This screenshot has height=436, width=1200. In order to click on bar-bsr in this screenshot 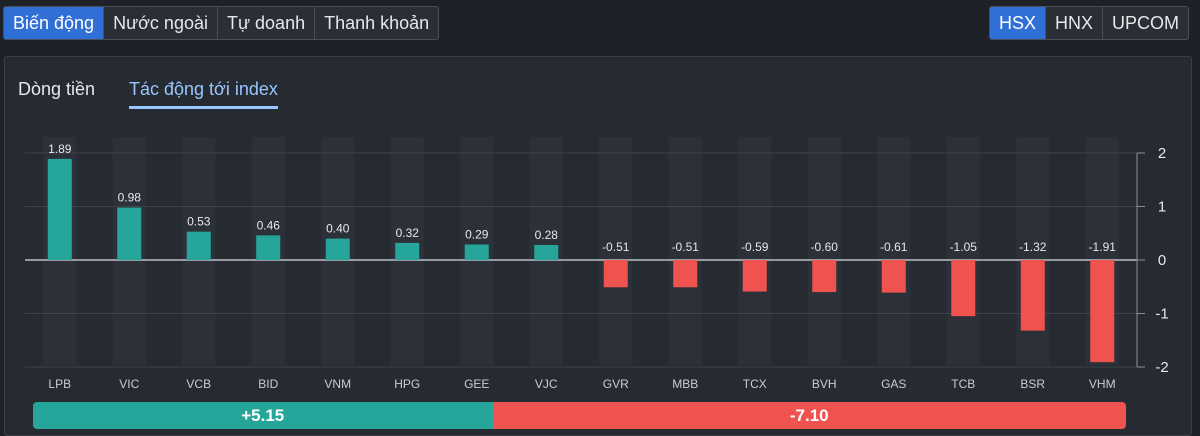, I will do `click(1032, 295)`.